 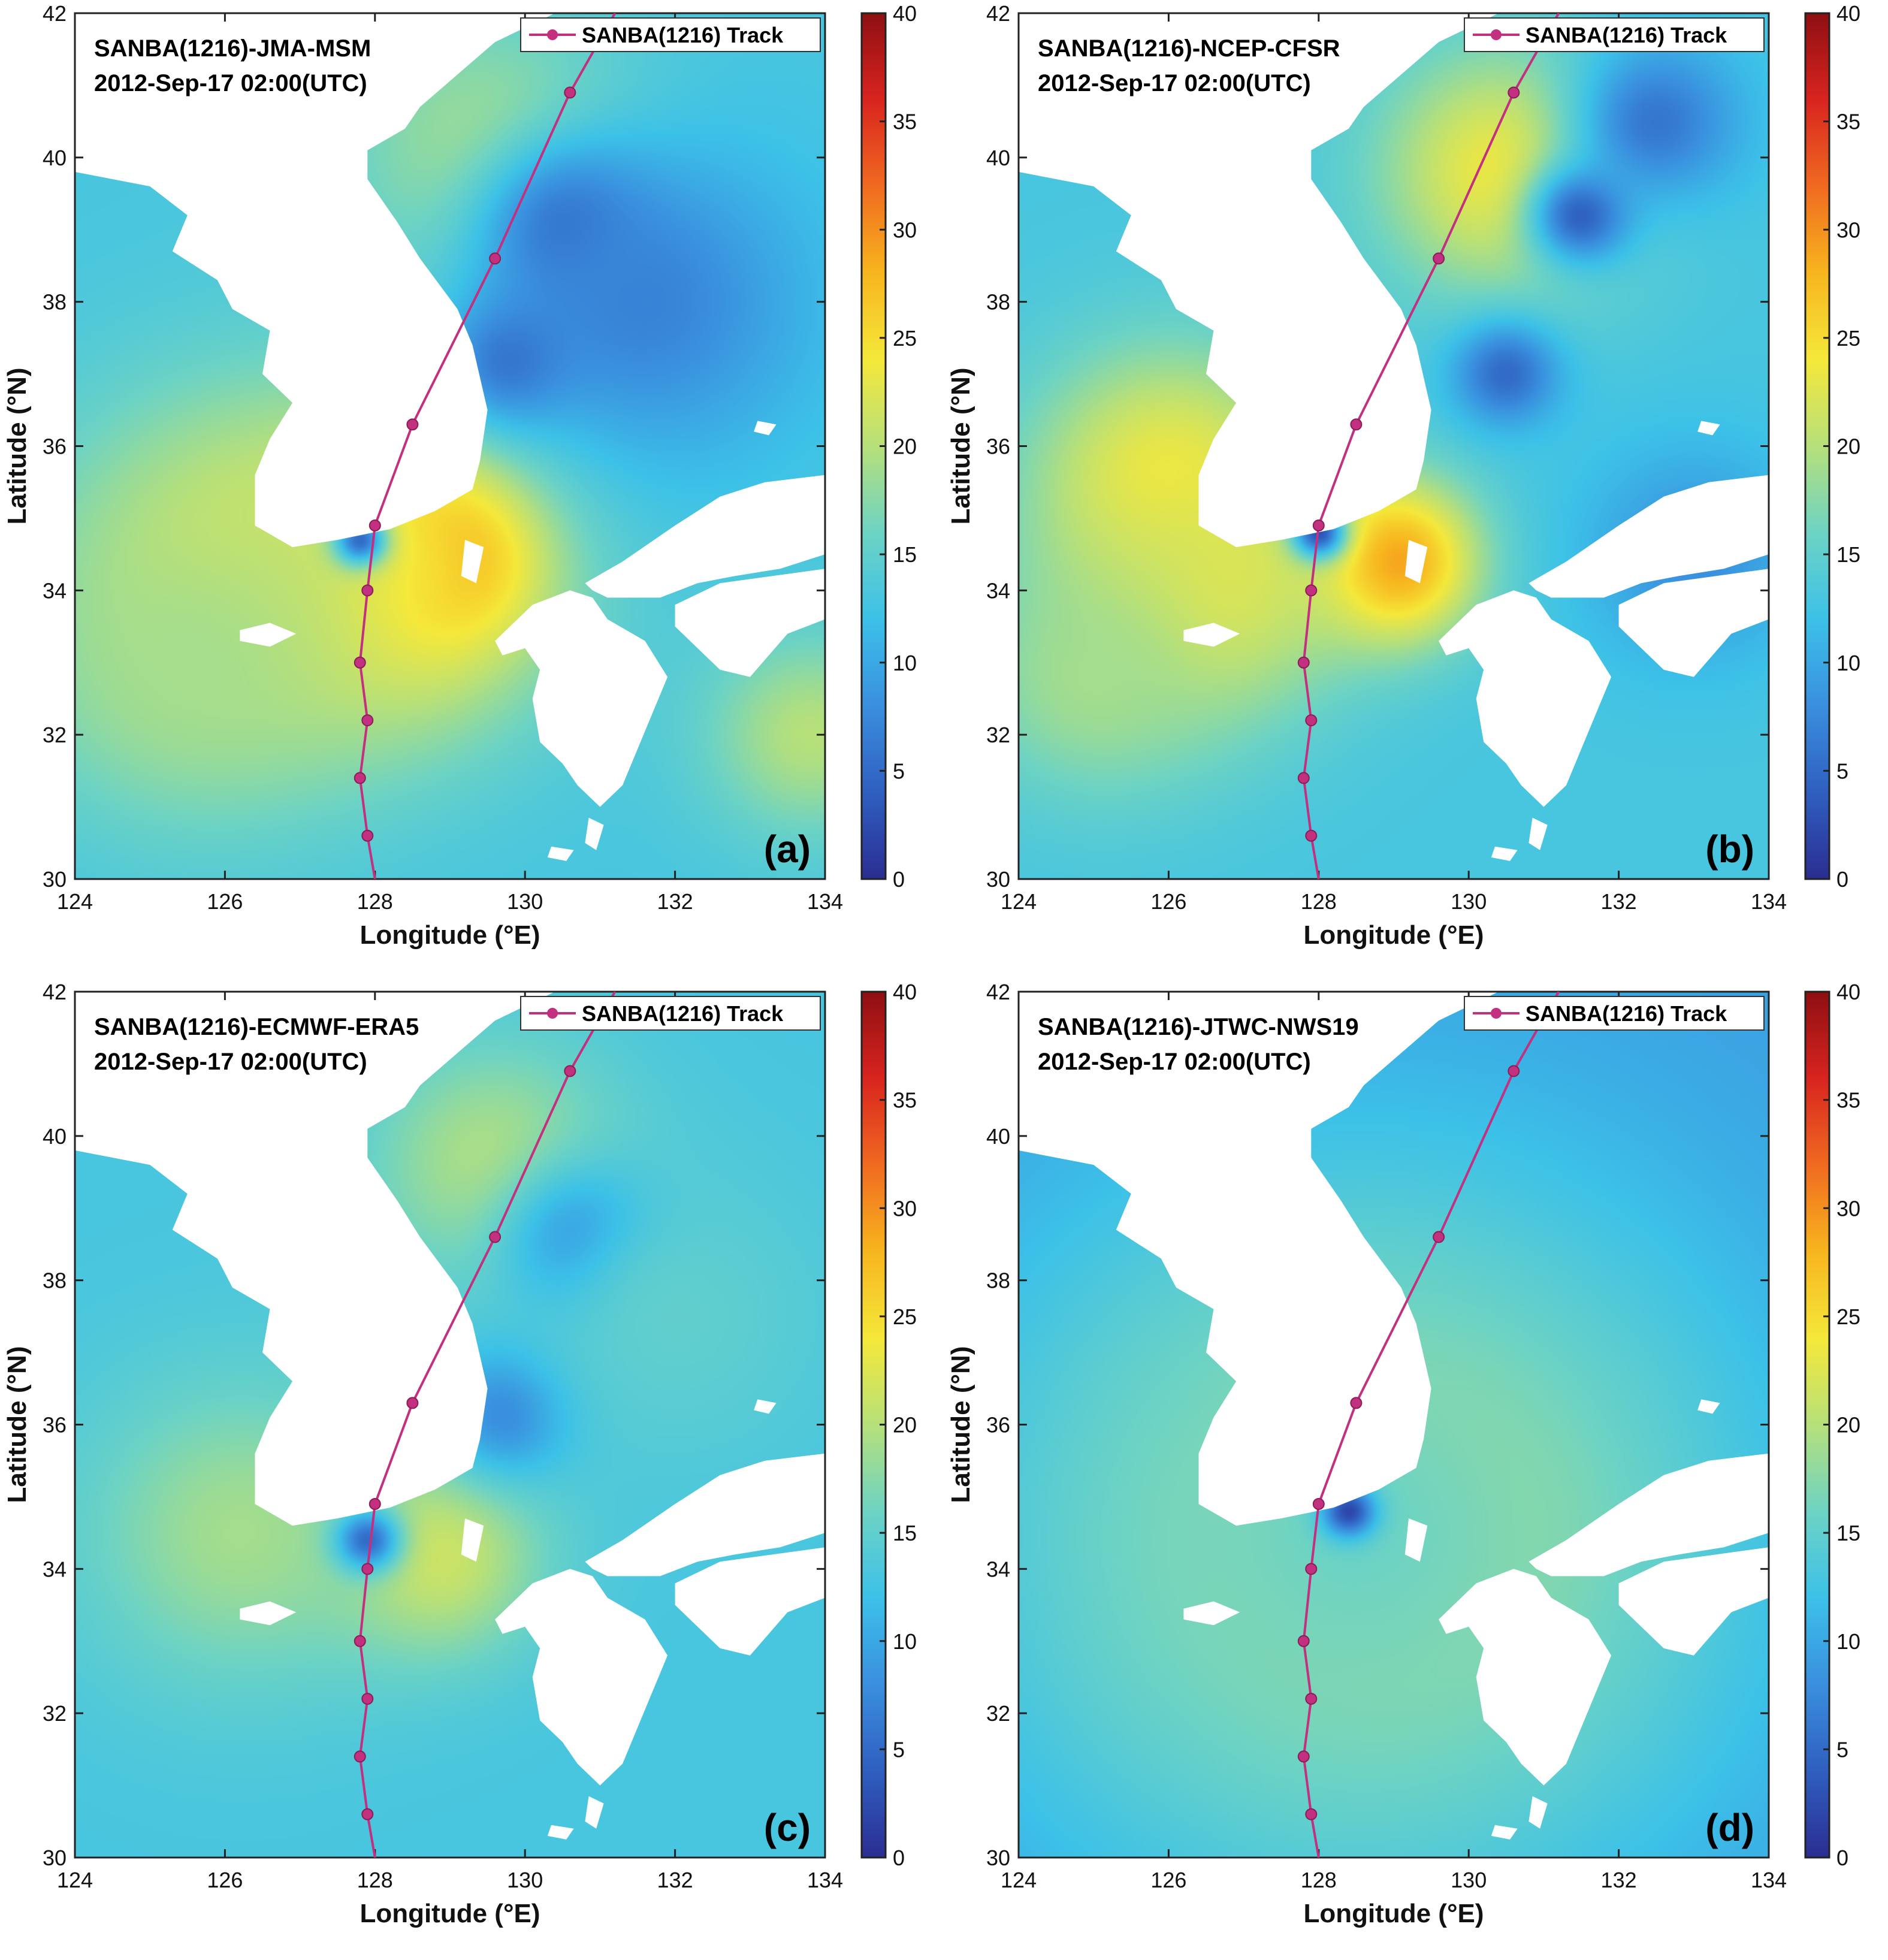 I want to click on colorbar-tick-label: 10, so click(x=905, y=1642).